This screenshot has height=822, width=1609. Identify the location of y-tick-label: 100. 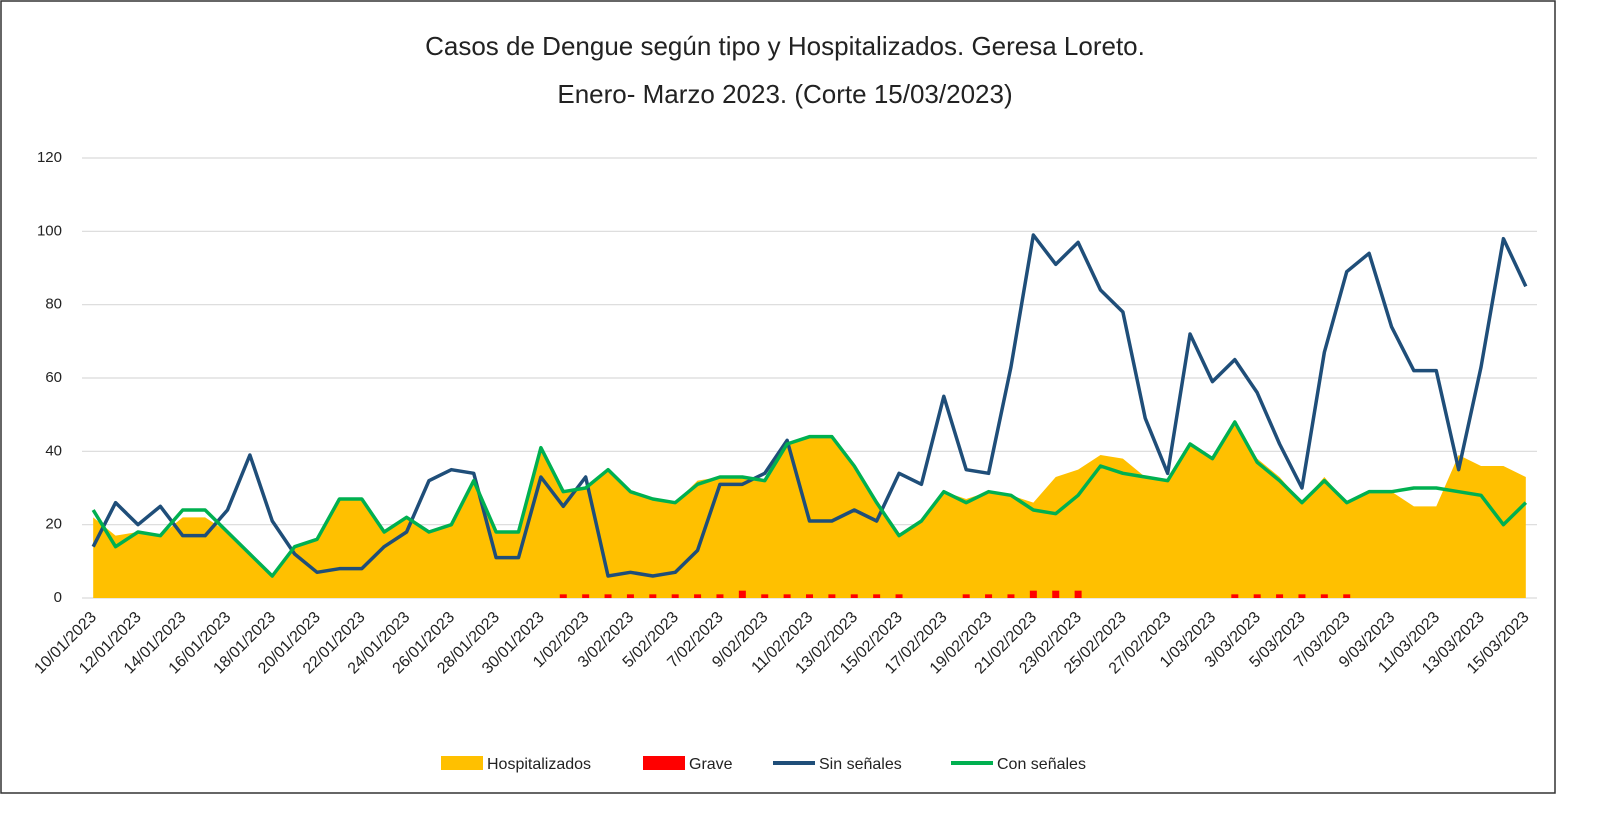
(49, 230).